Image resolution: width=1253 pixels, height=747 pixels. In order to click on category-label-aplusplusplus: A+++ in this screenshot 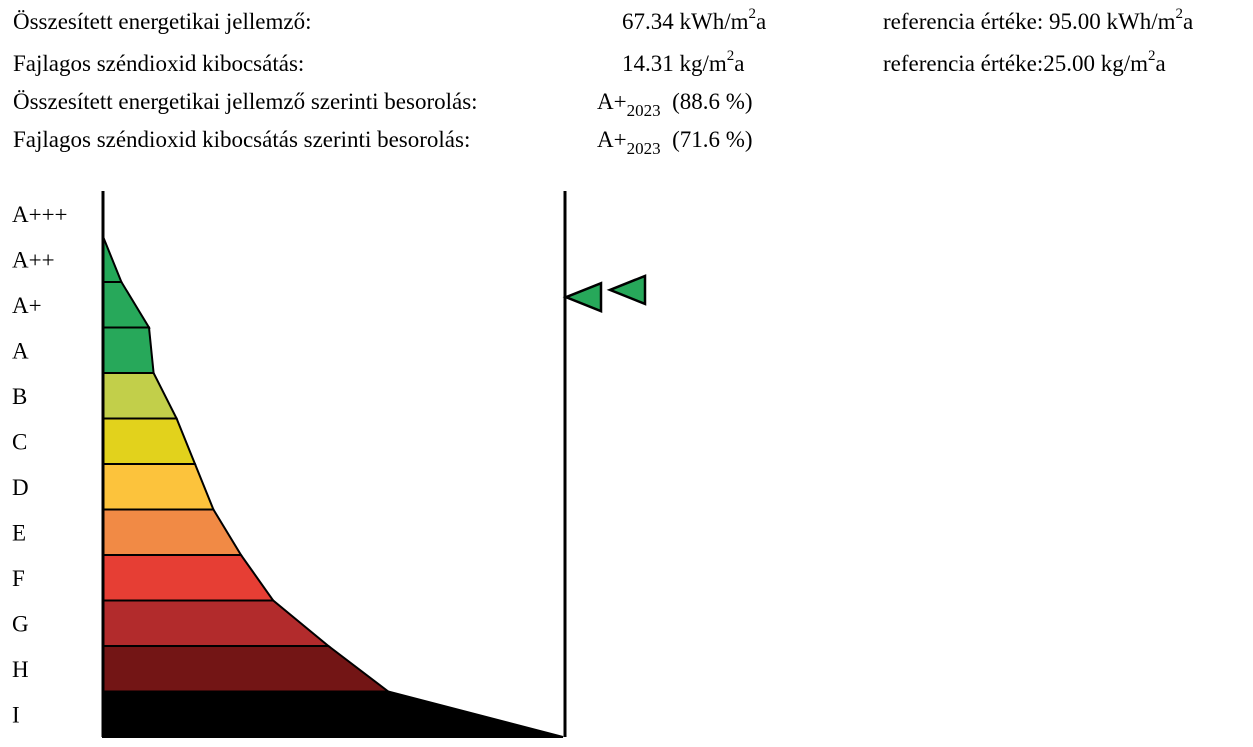, I will do `click(40, 214)`.